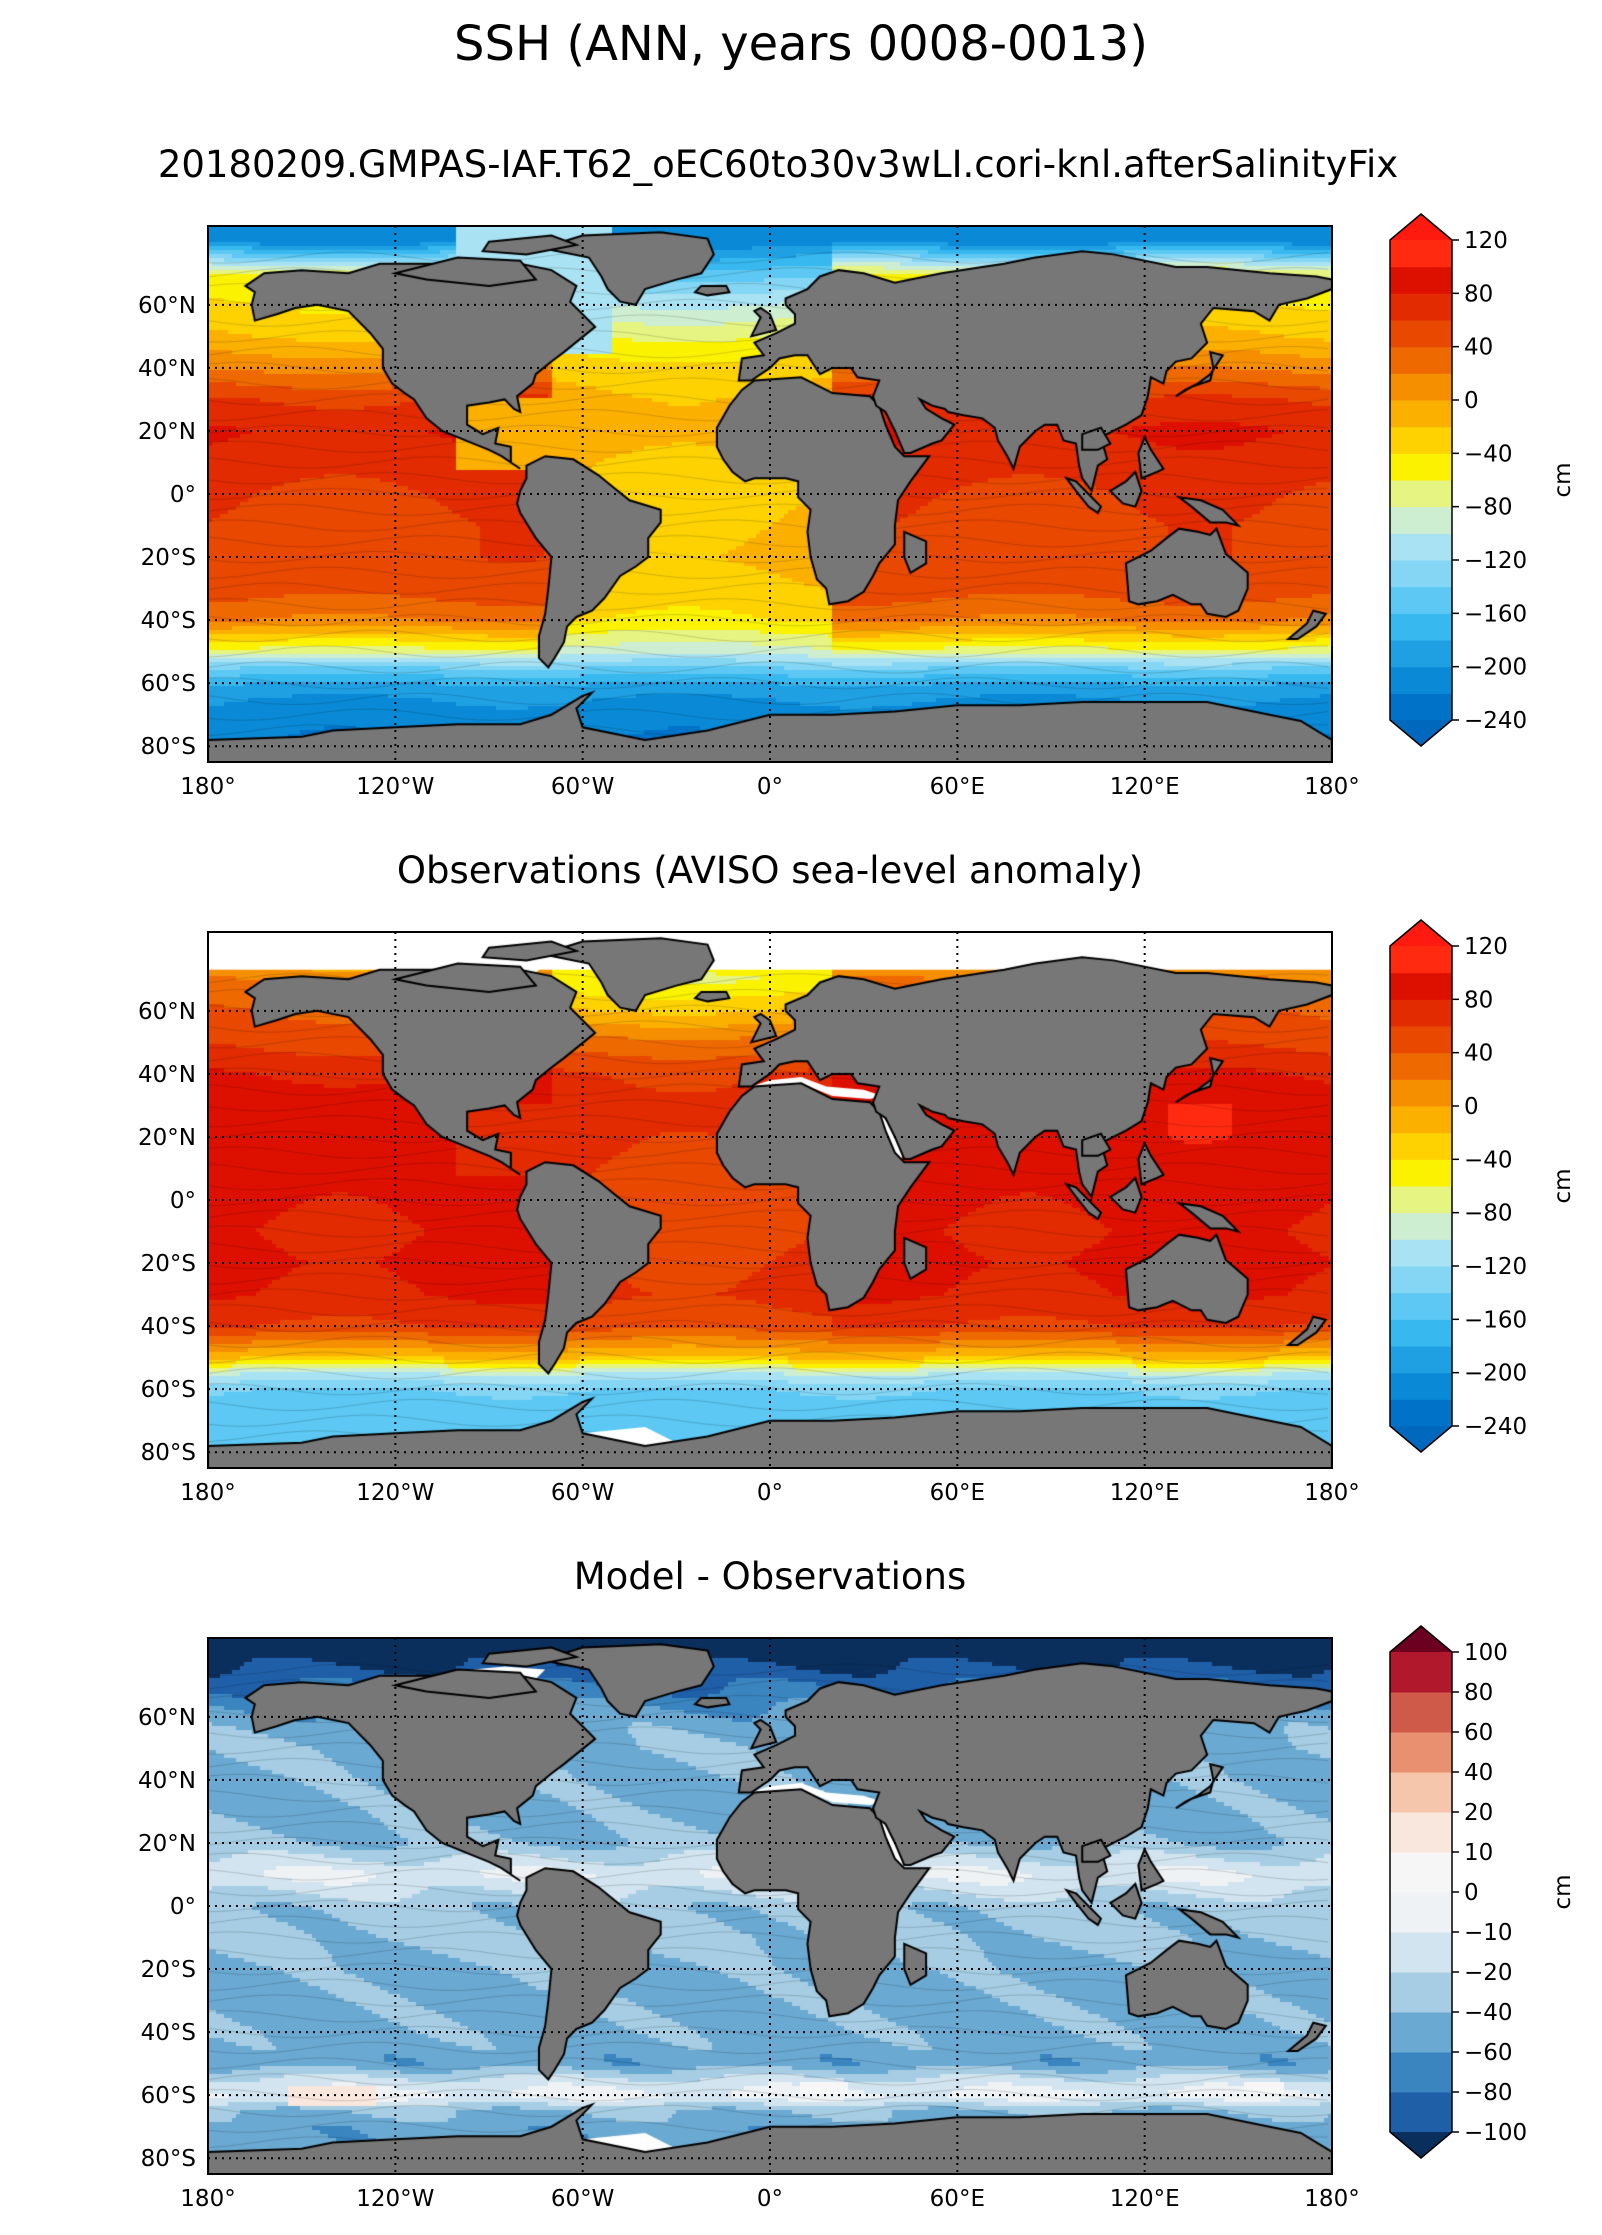 Image resolution: width=1602 pixels, height=2235 pixels. I want to click on map-model-xticks: 180° 120°W 60°W 0° 60°E 120°E 180°, so click(769, 787).